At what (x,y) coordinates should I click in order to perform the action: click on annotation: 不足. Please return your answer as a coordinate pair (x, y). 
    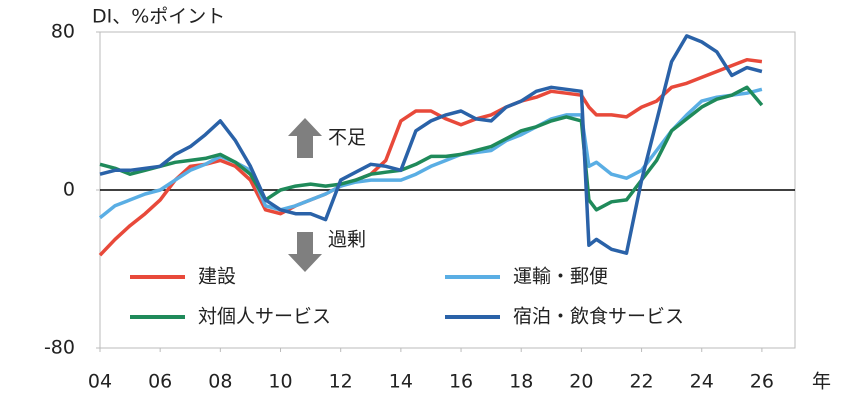
    Looking at the image, I should click on (347, 138).